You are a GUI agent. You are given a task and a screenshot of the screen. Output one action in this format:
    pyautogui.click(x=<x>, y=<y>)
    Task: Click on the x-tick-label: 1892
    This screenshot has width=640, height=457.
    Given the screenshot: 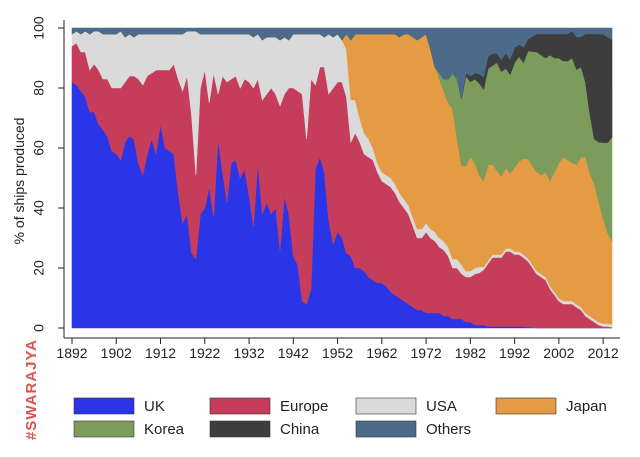 What is the action you would take?
    pyautogui.click(x=71, y=353)
    